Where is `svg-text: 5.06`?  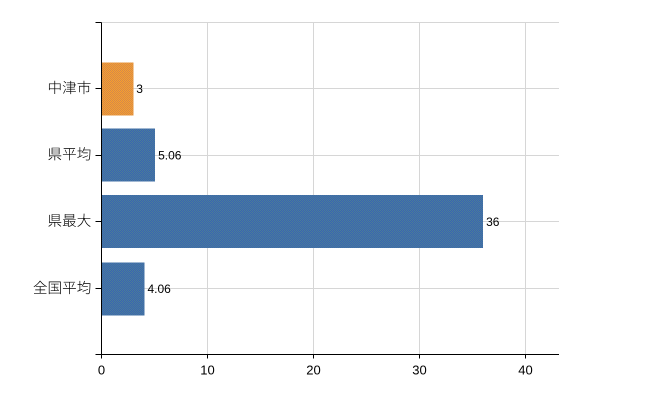
svg-text: 5.06 is located at coordinates (170, 156).